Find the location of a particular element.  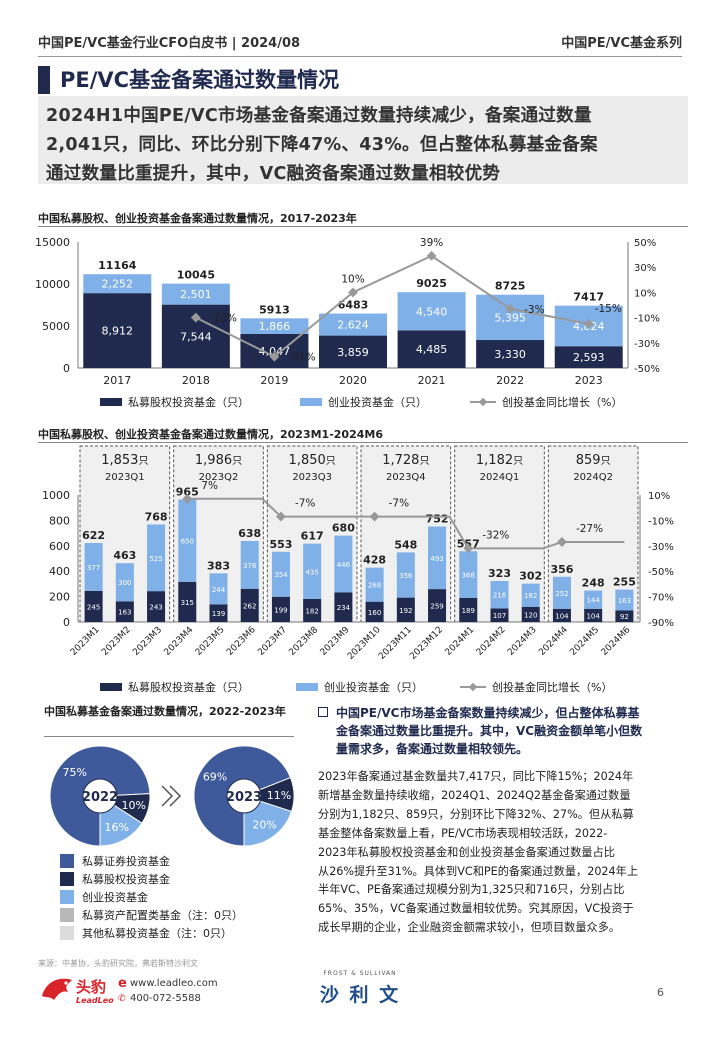

y2-tick-label: -50% is located at coordinates (661, 572).